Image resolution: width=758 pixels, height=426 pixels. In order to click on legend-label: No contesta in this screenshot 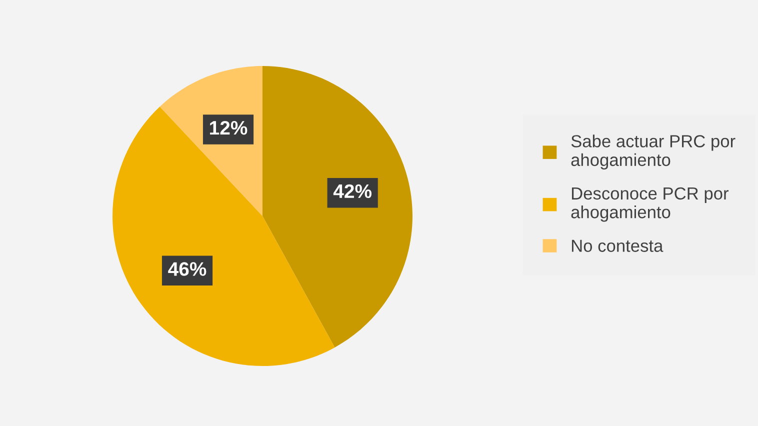, I will do `click(618, 246)`.